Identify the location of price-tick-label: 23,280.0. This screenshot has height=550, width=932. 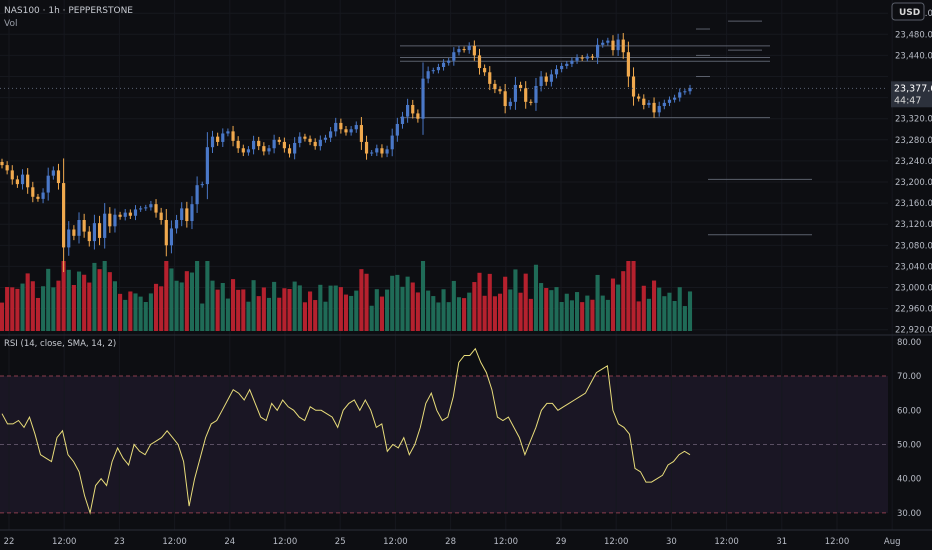
(913, 141).